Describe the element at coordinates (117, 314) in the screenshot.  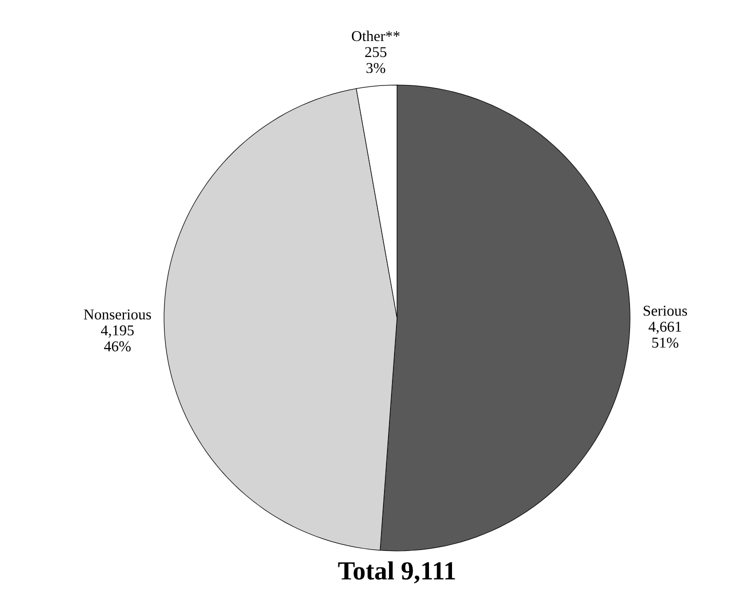
I see `slice-label: Nonserious` at that location.